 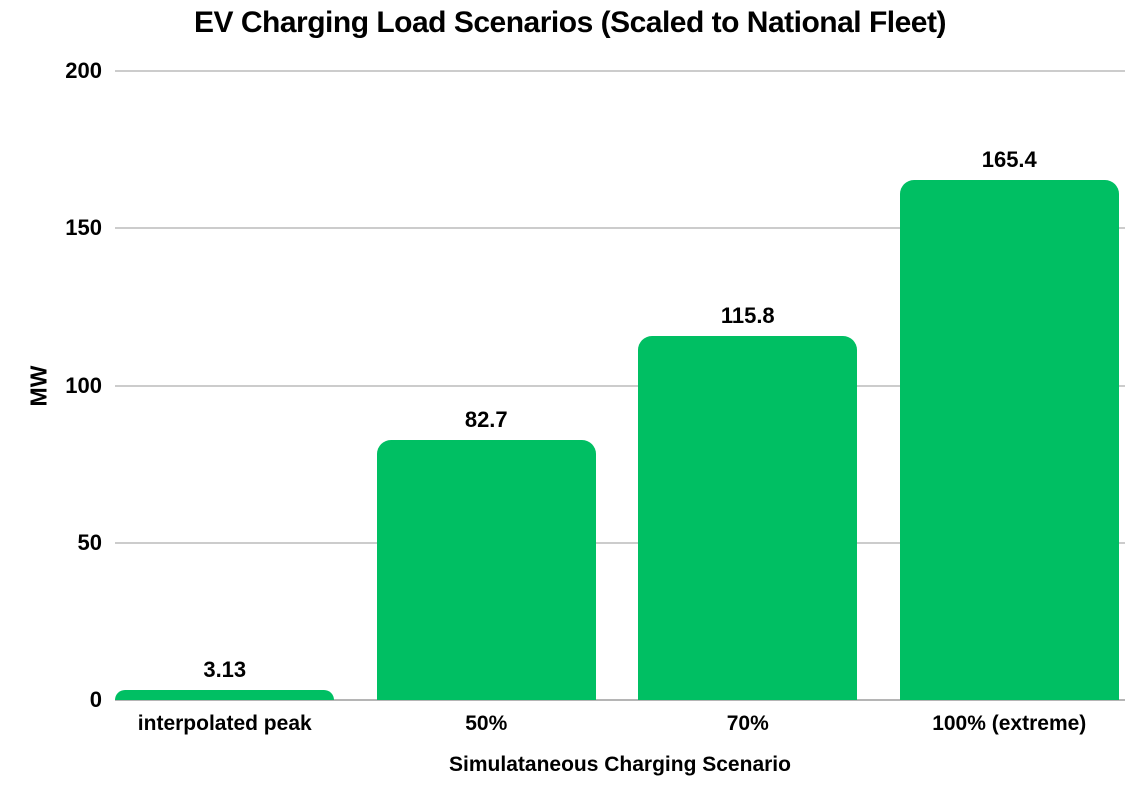 What do you see at coordinates (620, 764) in the screenshot?
I see `x-axis-title: Simulataneous Charging Scenario` at bounding box center [620, 764].